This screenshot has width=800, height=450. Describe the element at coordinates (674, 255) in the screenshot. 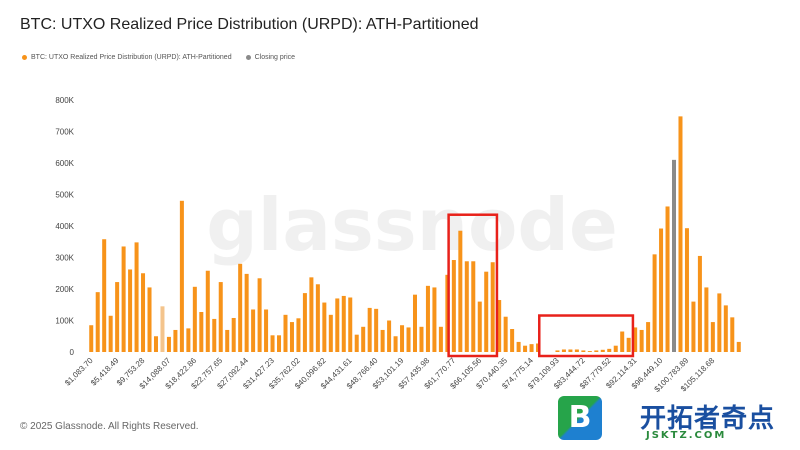

I see `closing-price-bar` at that location.